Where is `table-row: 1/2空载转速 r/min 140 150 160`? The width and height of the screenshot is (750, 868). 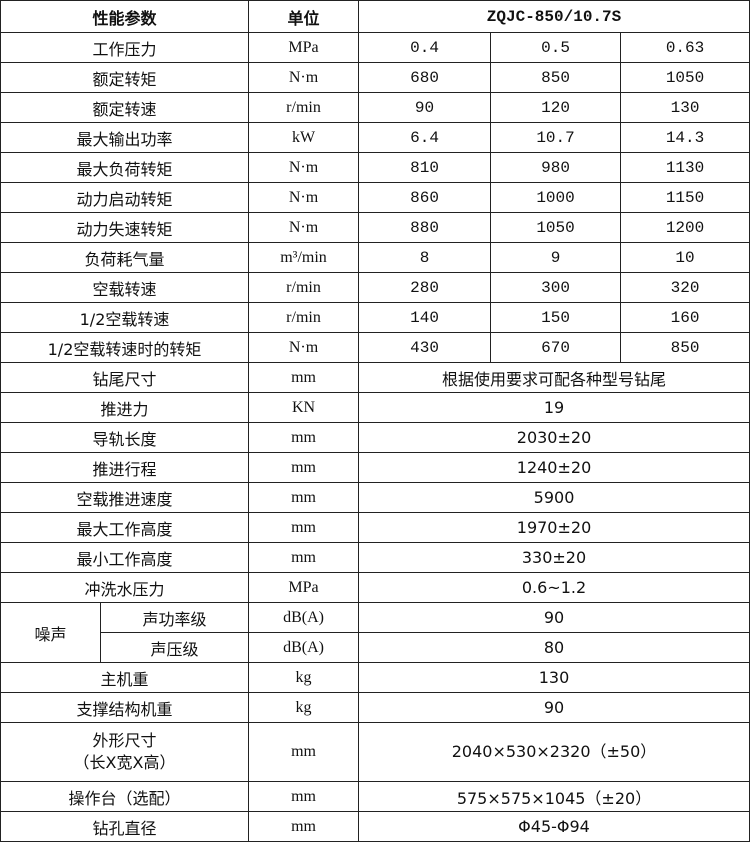
table-row: 1/2空载转速 r/min 140 150 160 is located at coordinates (375, 317).